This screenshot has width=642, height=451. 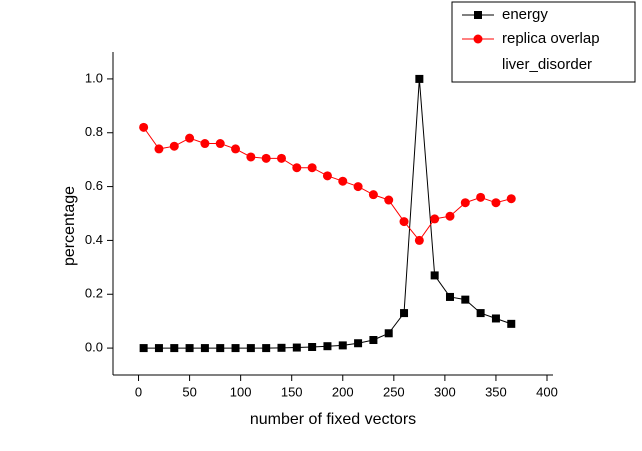 I want to click on x-tick-label: 250, so click(x=394, y=391).